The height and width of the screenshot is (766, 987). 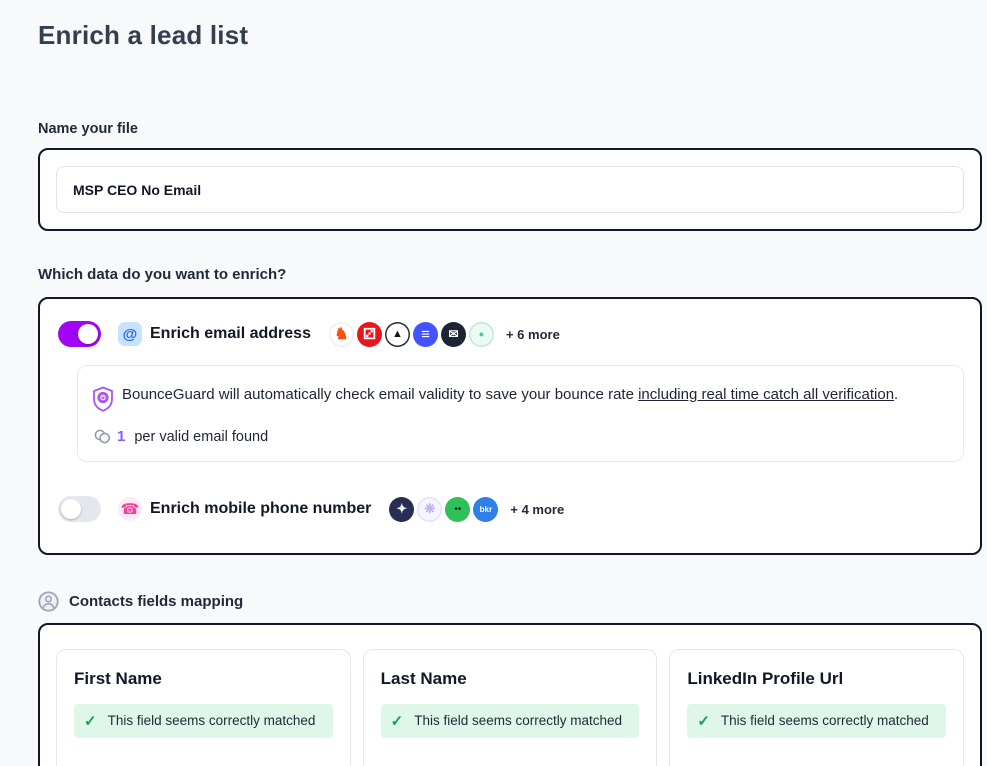 What do you see at coordinates (397, 334) in the screenshot?
I see `provider-mountain-icon: ▲` at bounding box center [397, 334].